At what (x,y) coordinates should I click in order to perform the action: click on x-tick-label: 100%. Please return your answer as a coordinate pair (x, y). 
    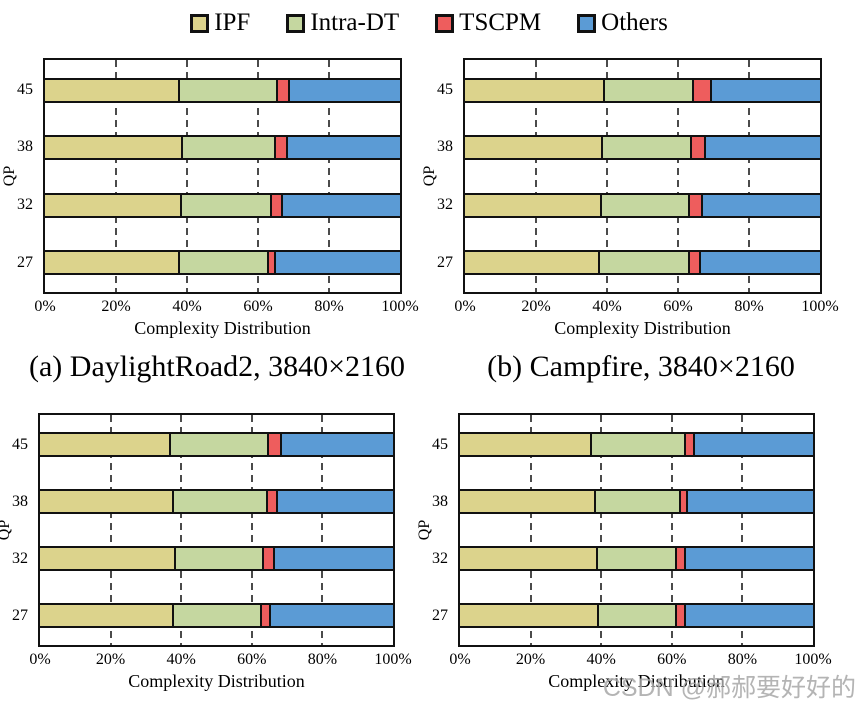
    Looking at the image, I should click on (820, 306).